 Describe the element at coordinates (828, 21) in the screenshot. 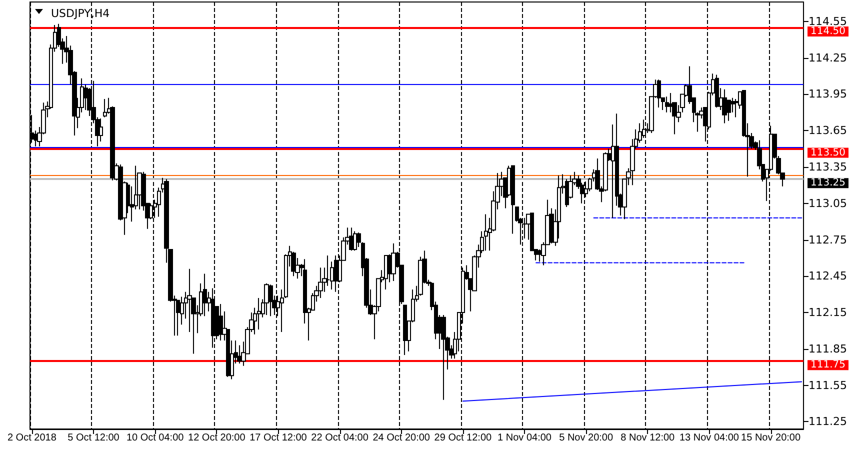

I see `y-tick-label: 114.55` at that location.